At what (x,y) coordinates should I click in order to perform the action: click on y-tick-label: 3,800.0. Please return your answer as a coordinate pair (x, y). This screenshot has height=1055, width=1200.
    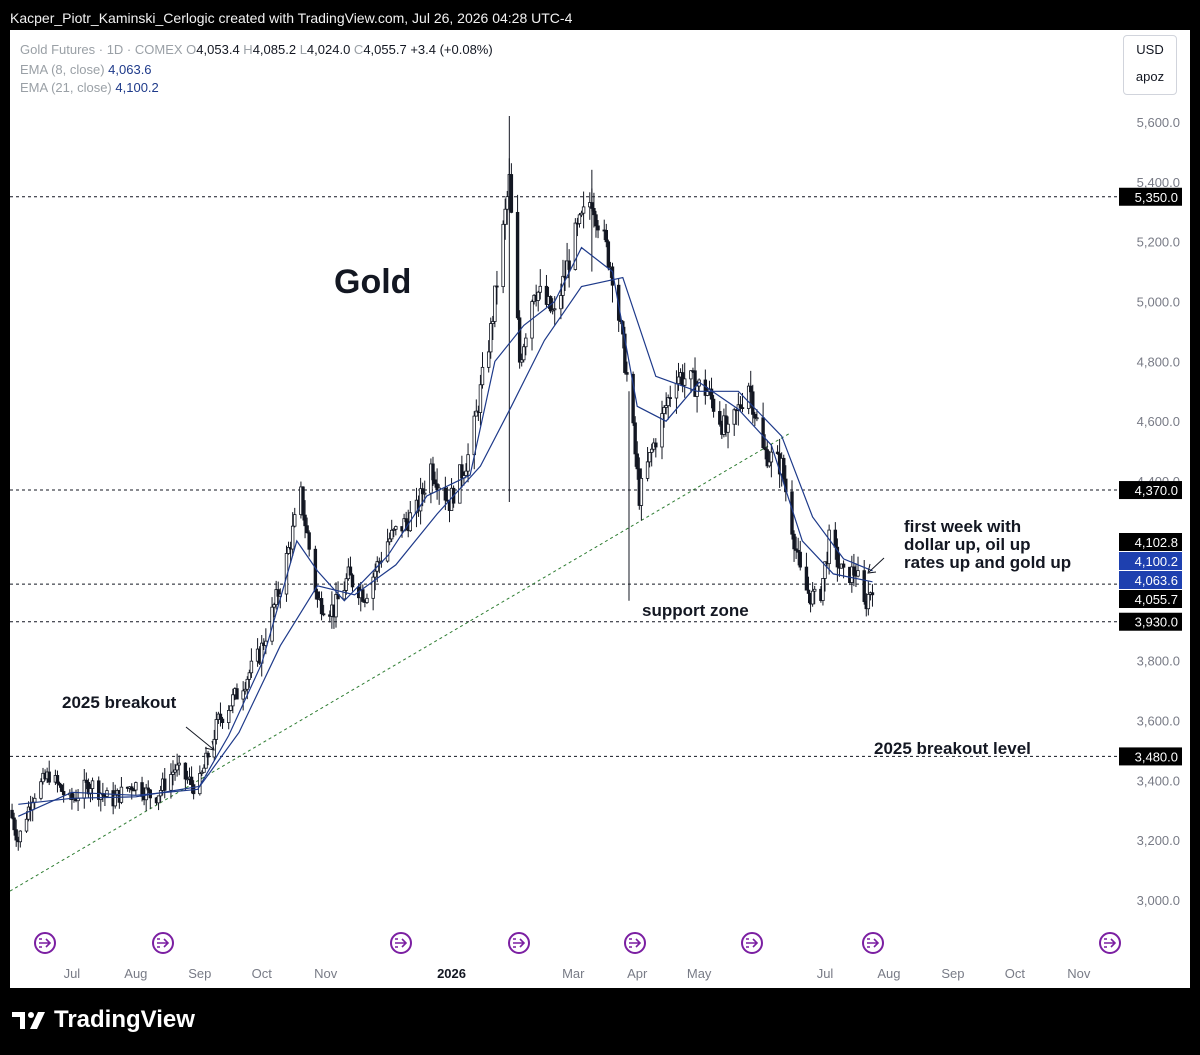
    Looking at the image, I should click on (1158, 661).